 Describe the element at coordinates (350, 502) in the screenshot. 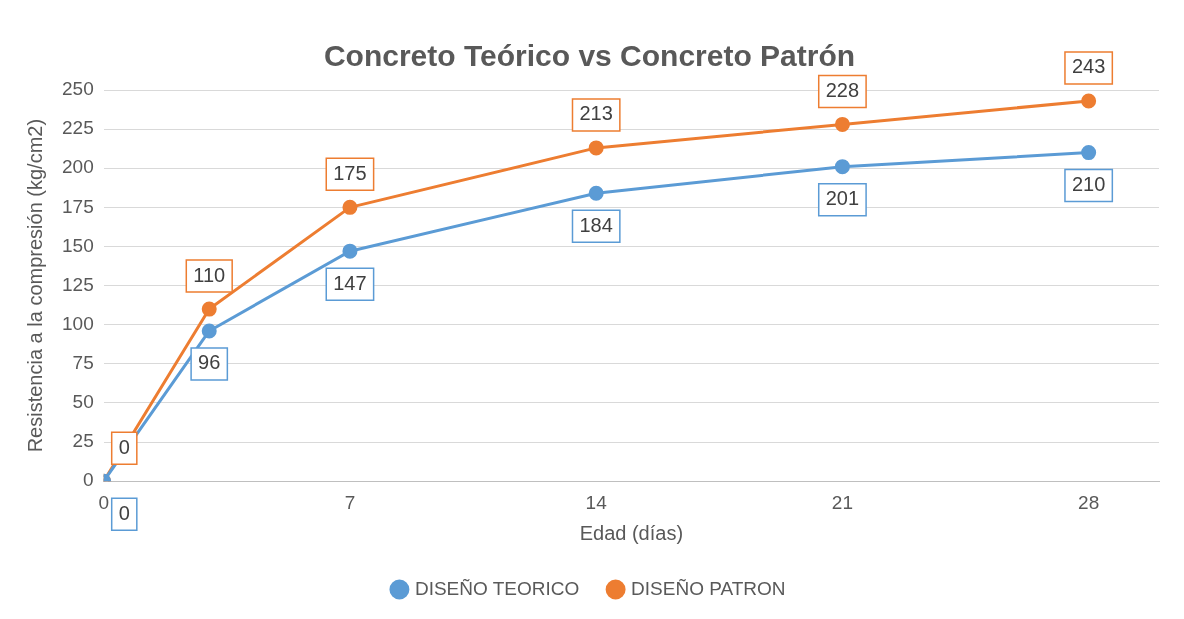

I see `x-tick-label: 7` at that location.